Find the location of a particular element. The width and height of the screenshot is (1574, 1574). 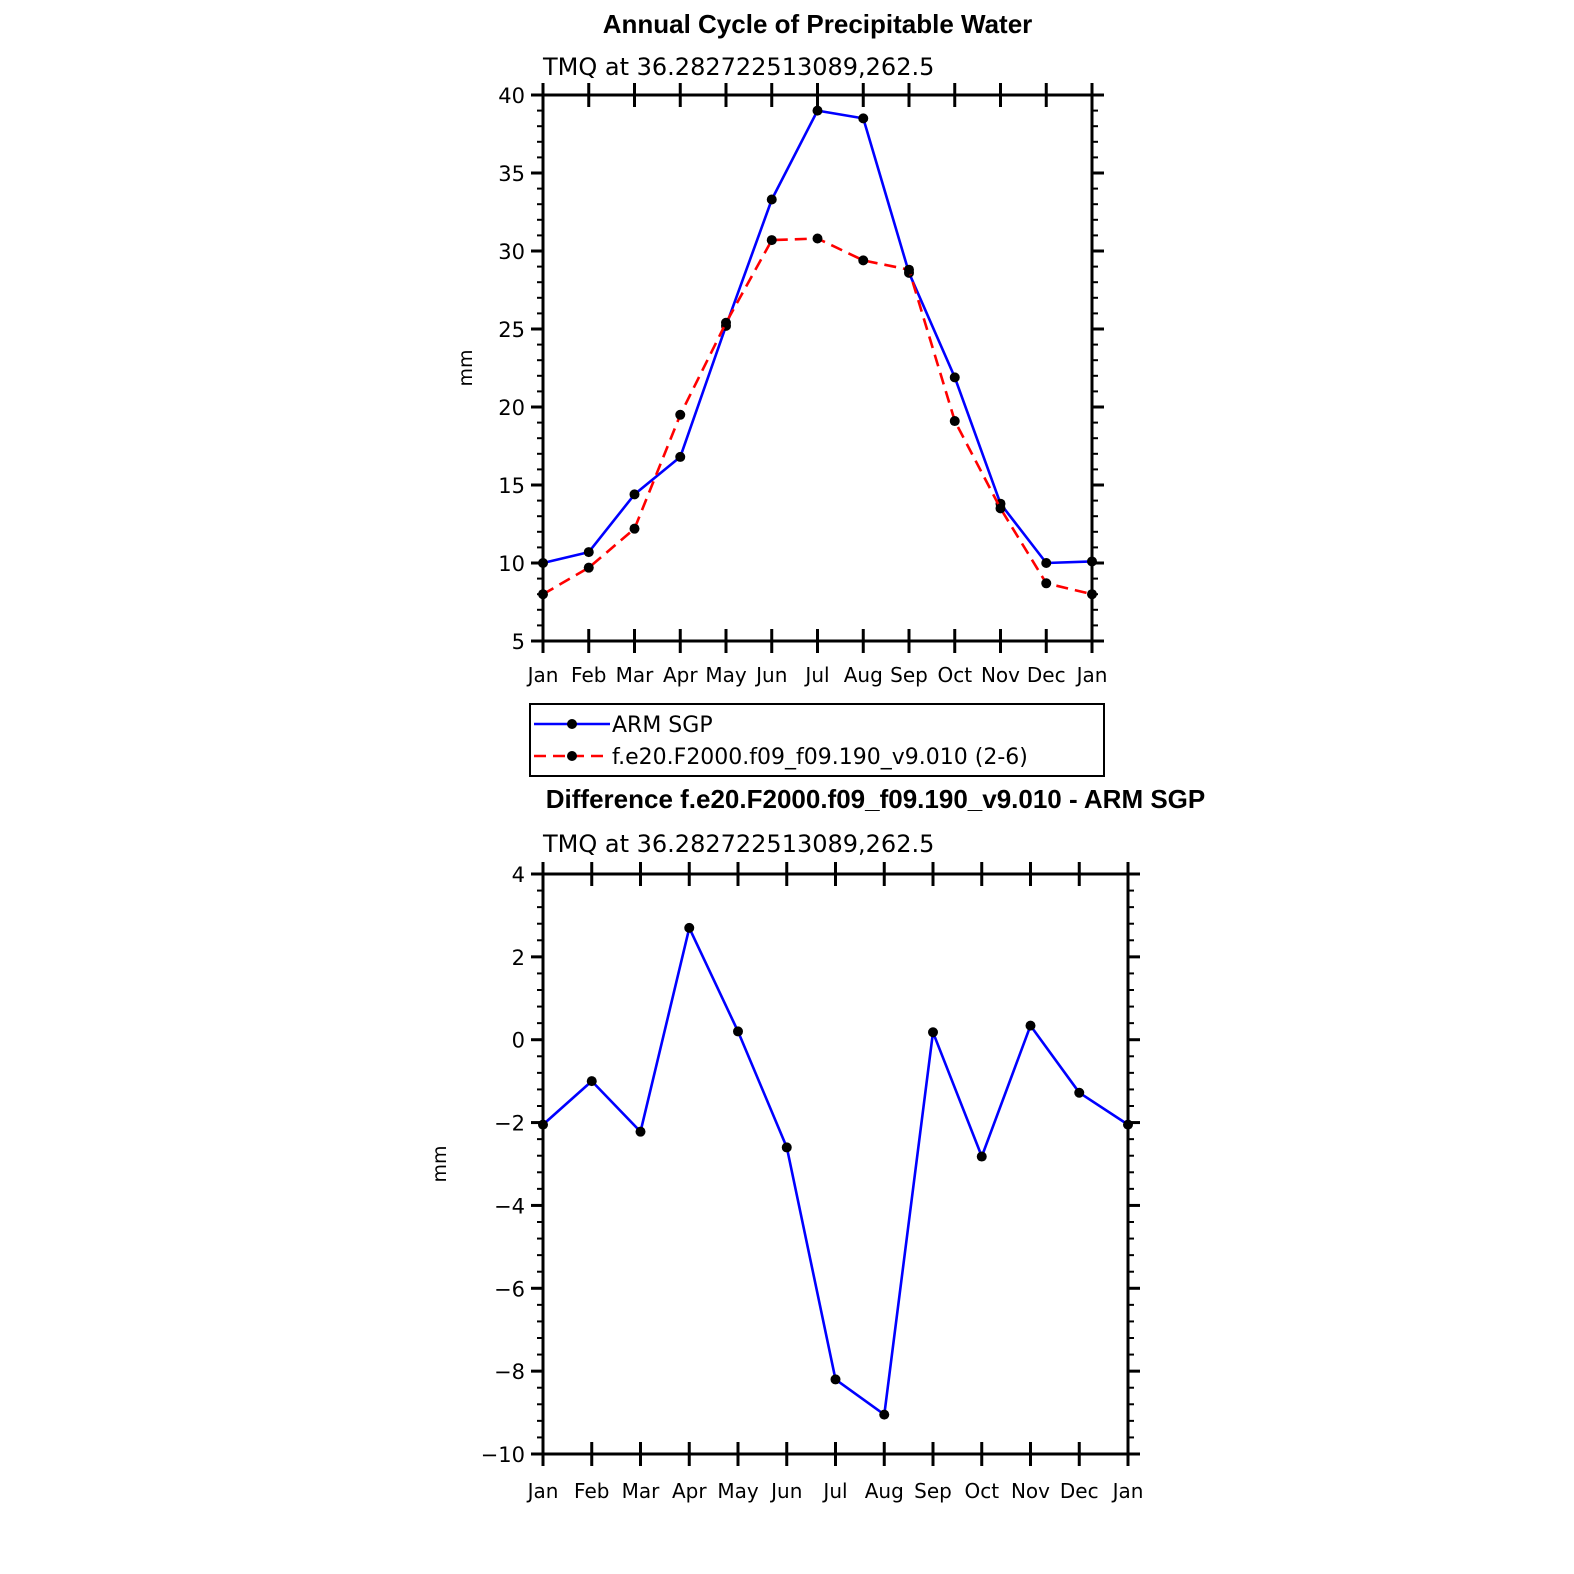

legend-box is located at coordinates (817, 740).